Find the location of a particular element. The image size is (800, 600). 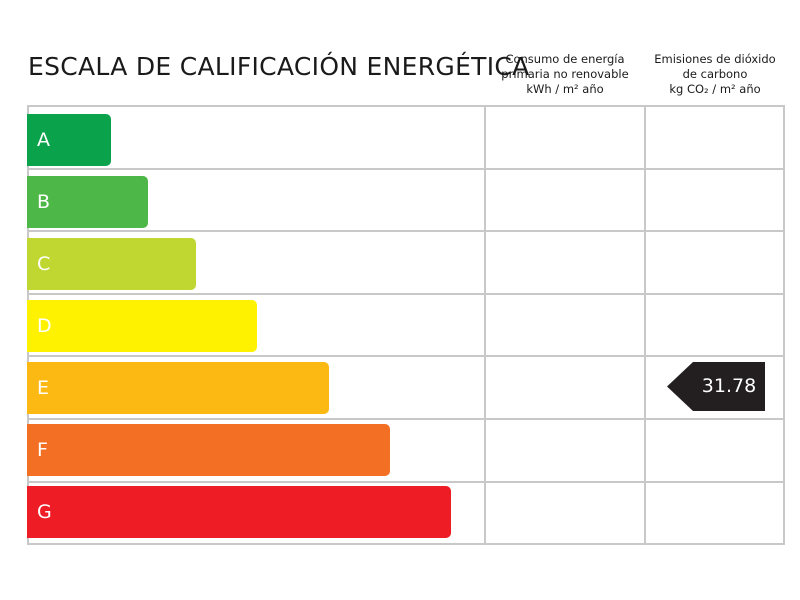

rating-bar-c: C is located at coordinates (111, 264).